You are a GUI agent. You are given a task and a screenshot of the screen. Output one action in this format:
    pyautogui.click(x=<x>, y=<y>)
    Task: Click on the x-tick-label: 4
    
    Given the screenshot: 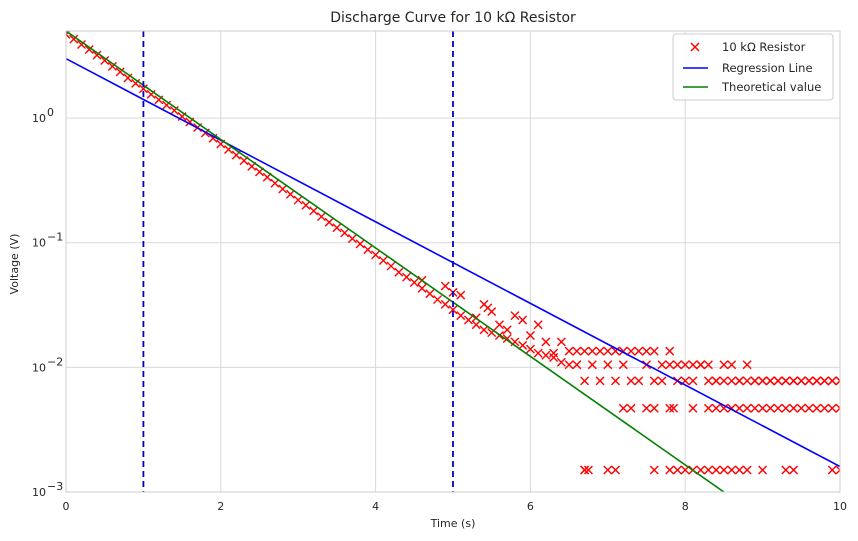 What is the action you would take?
    pyautogui.click(x=375, y=506)
    